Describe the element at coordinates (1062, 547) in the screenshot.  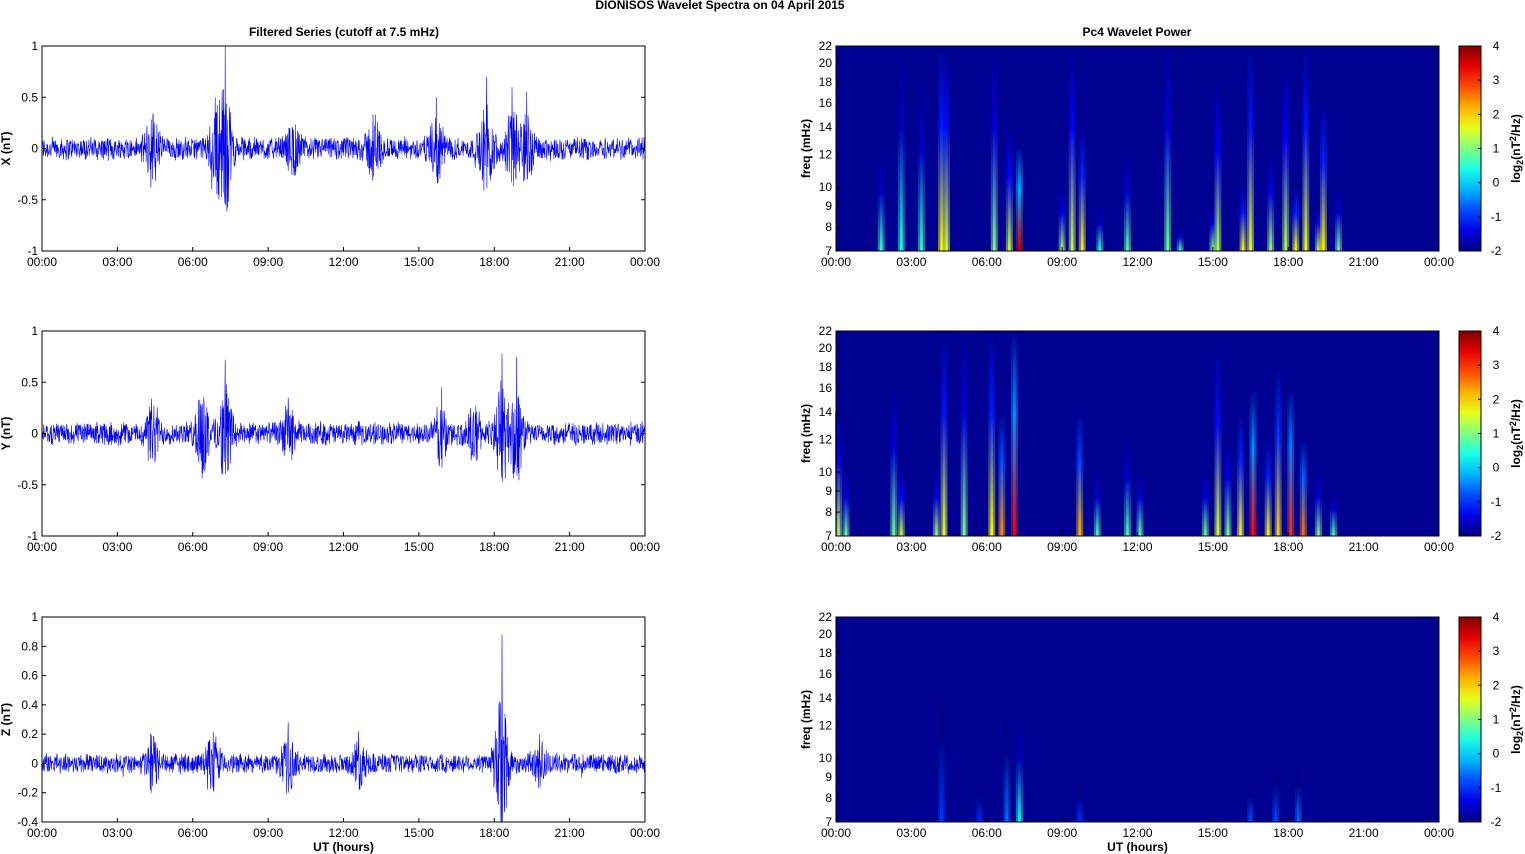
I see `x-tick-label-right-1: 09:00` at that location.